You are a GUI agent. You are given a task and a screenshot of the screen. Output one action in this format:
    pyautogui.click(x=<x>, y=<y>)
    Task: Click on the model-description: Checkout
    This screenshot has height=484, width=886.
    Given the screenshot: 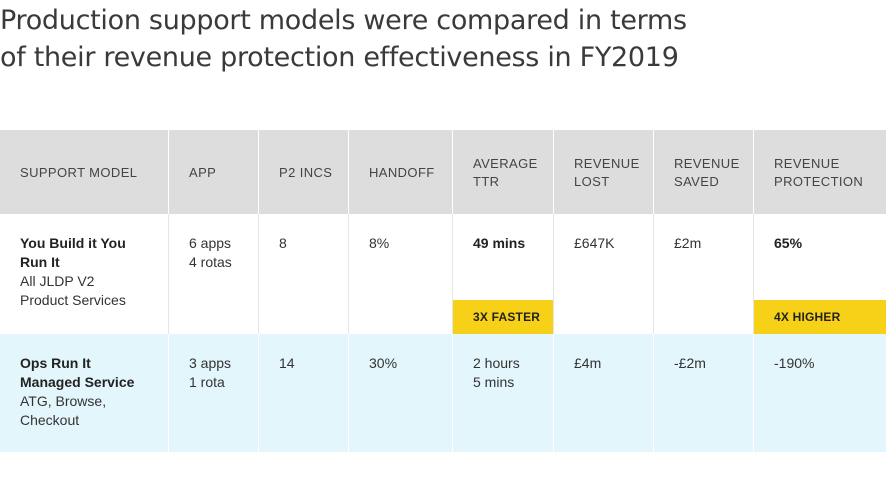 What is the action you would take?
    pyautogui.click(x=50, y=420)
    